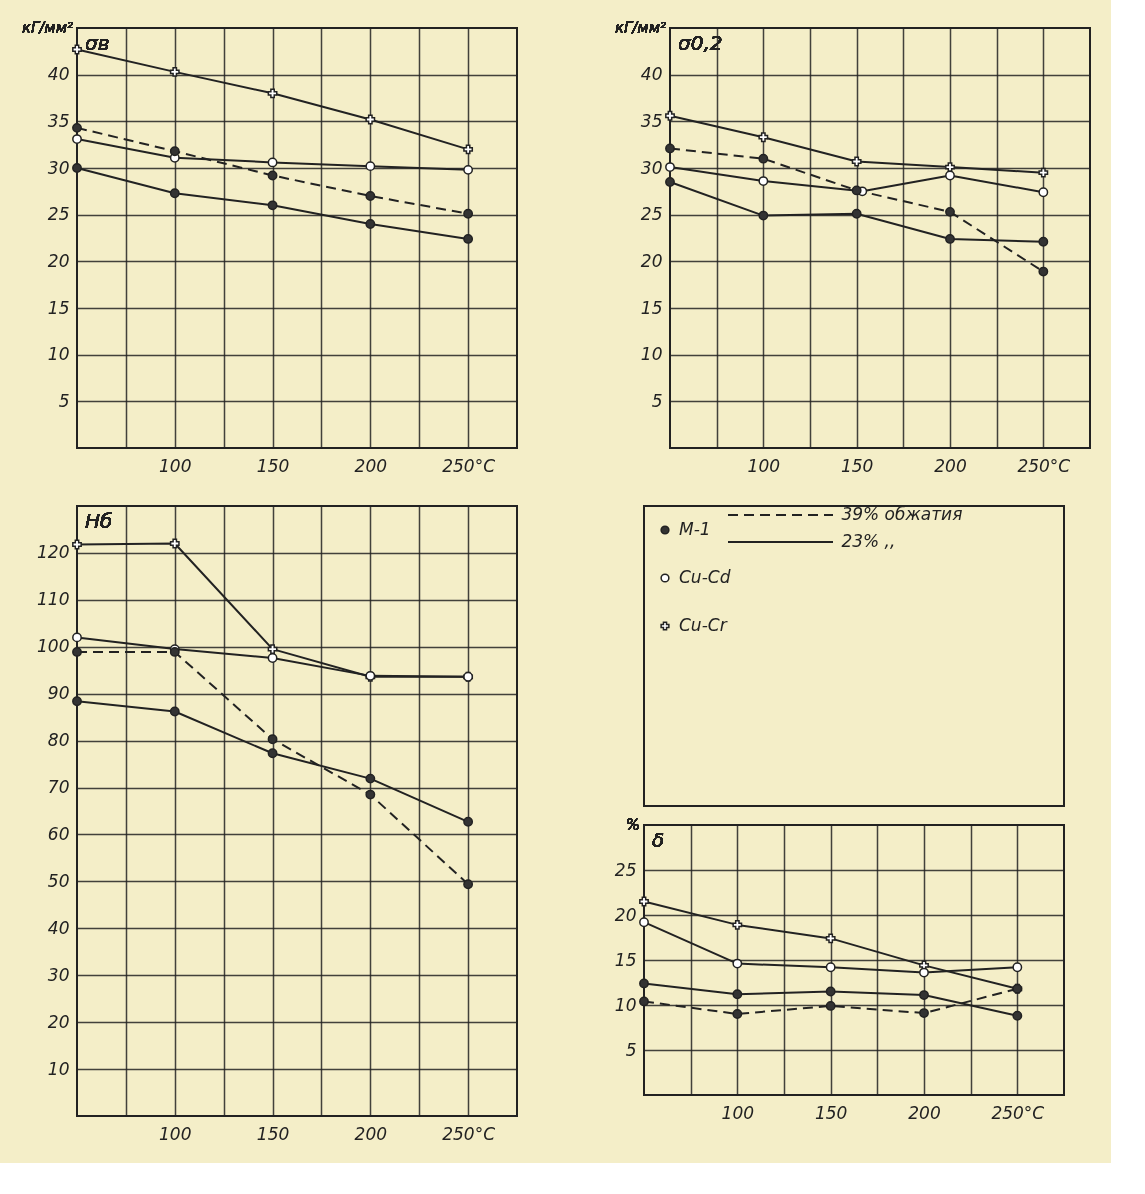 The image size is (1145, 1194). I want to click on y-tick-label: 50, so click(58, 880).